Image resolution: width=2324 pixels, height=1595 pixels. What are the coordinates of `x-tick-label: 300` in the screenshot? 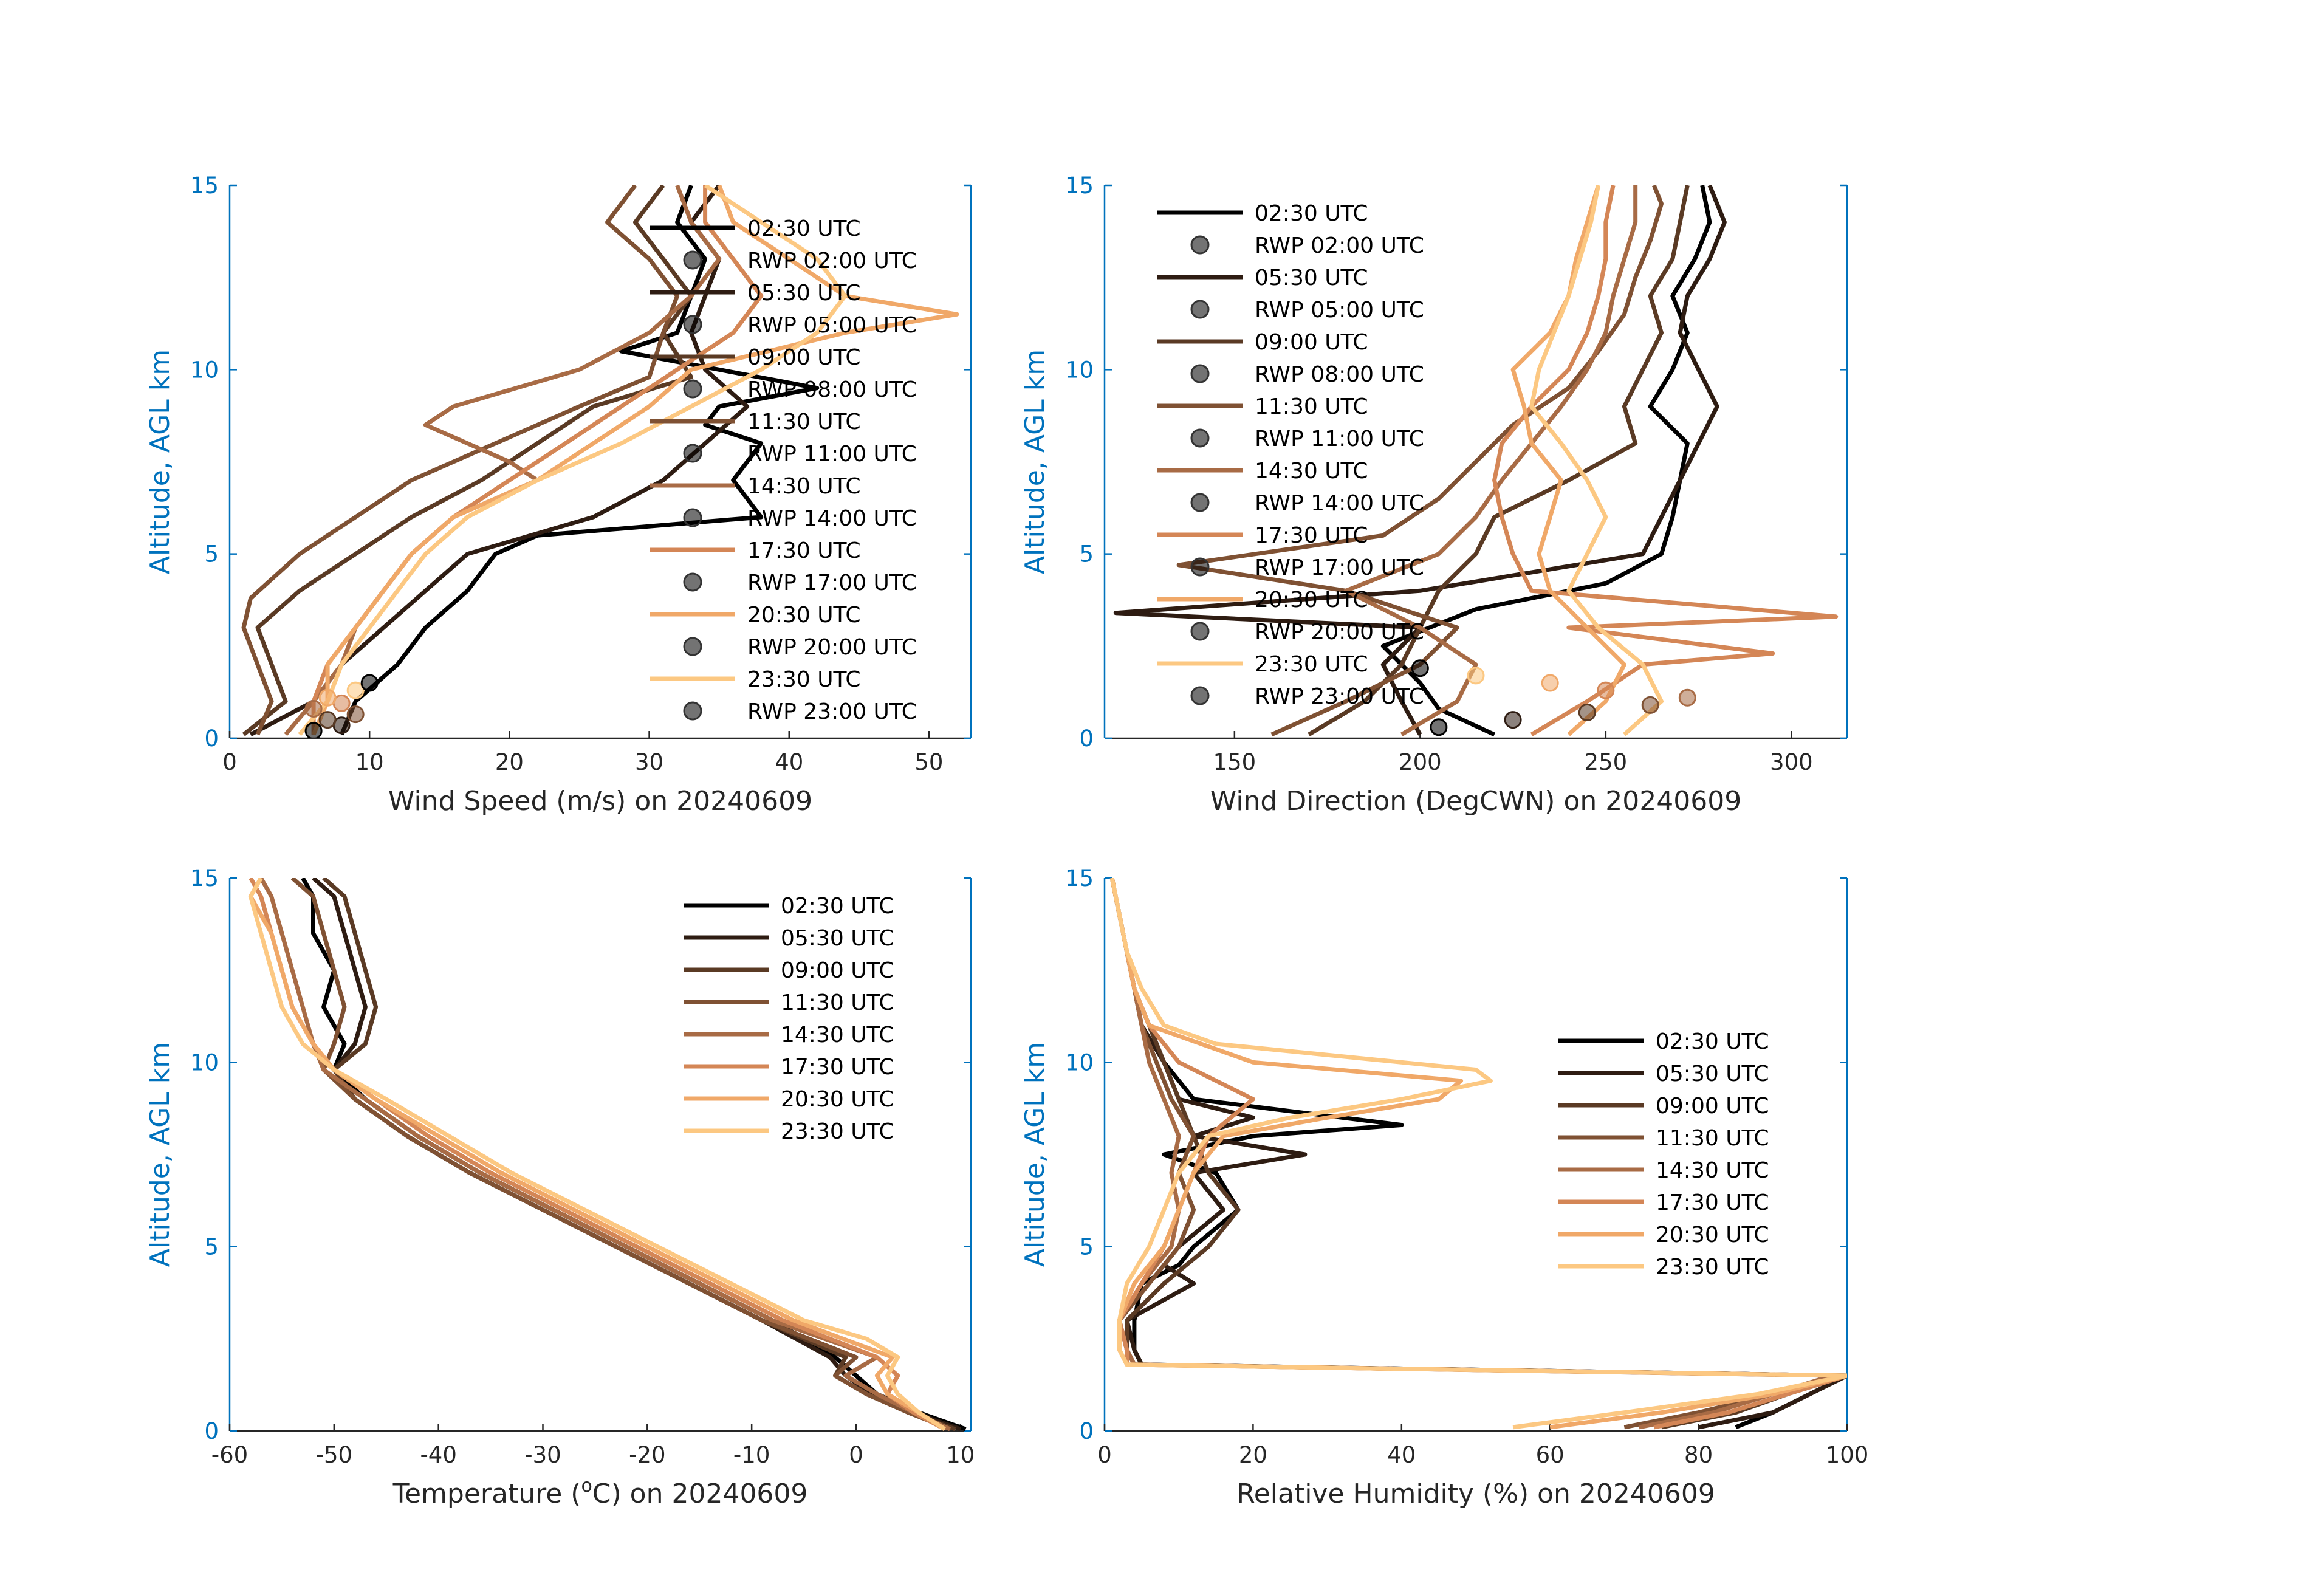 It's located at (1792, 762).